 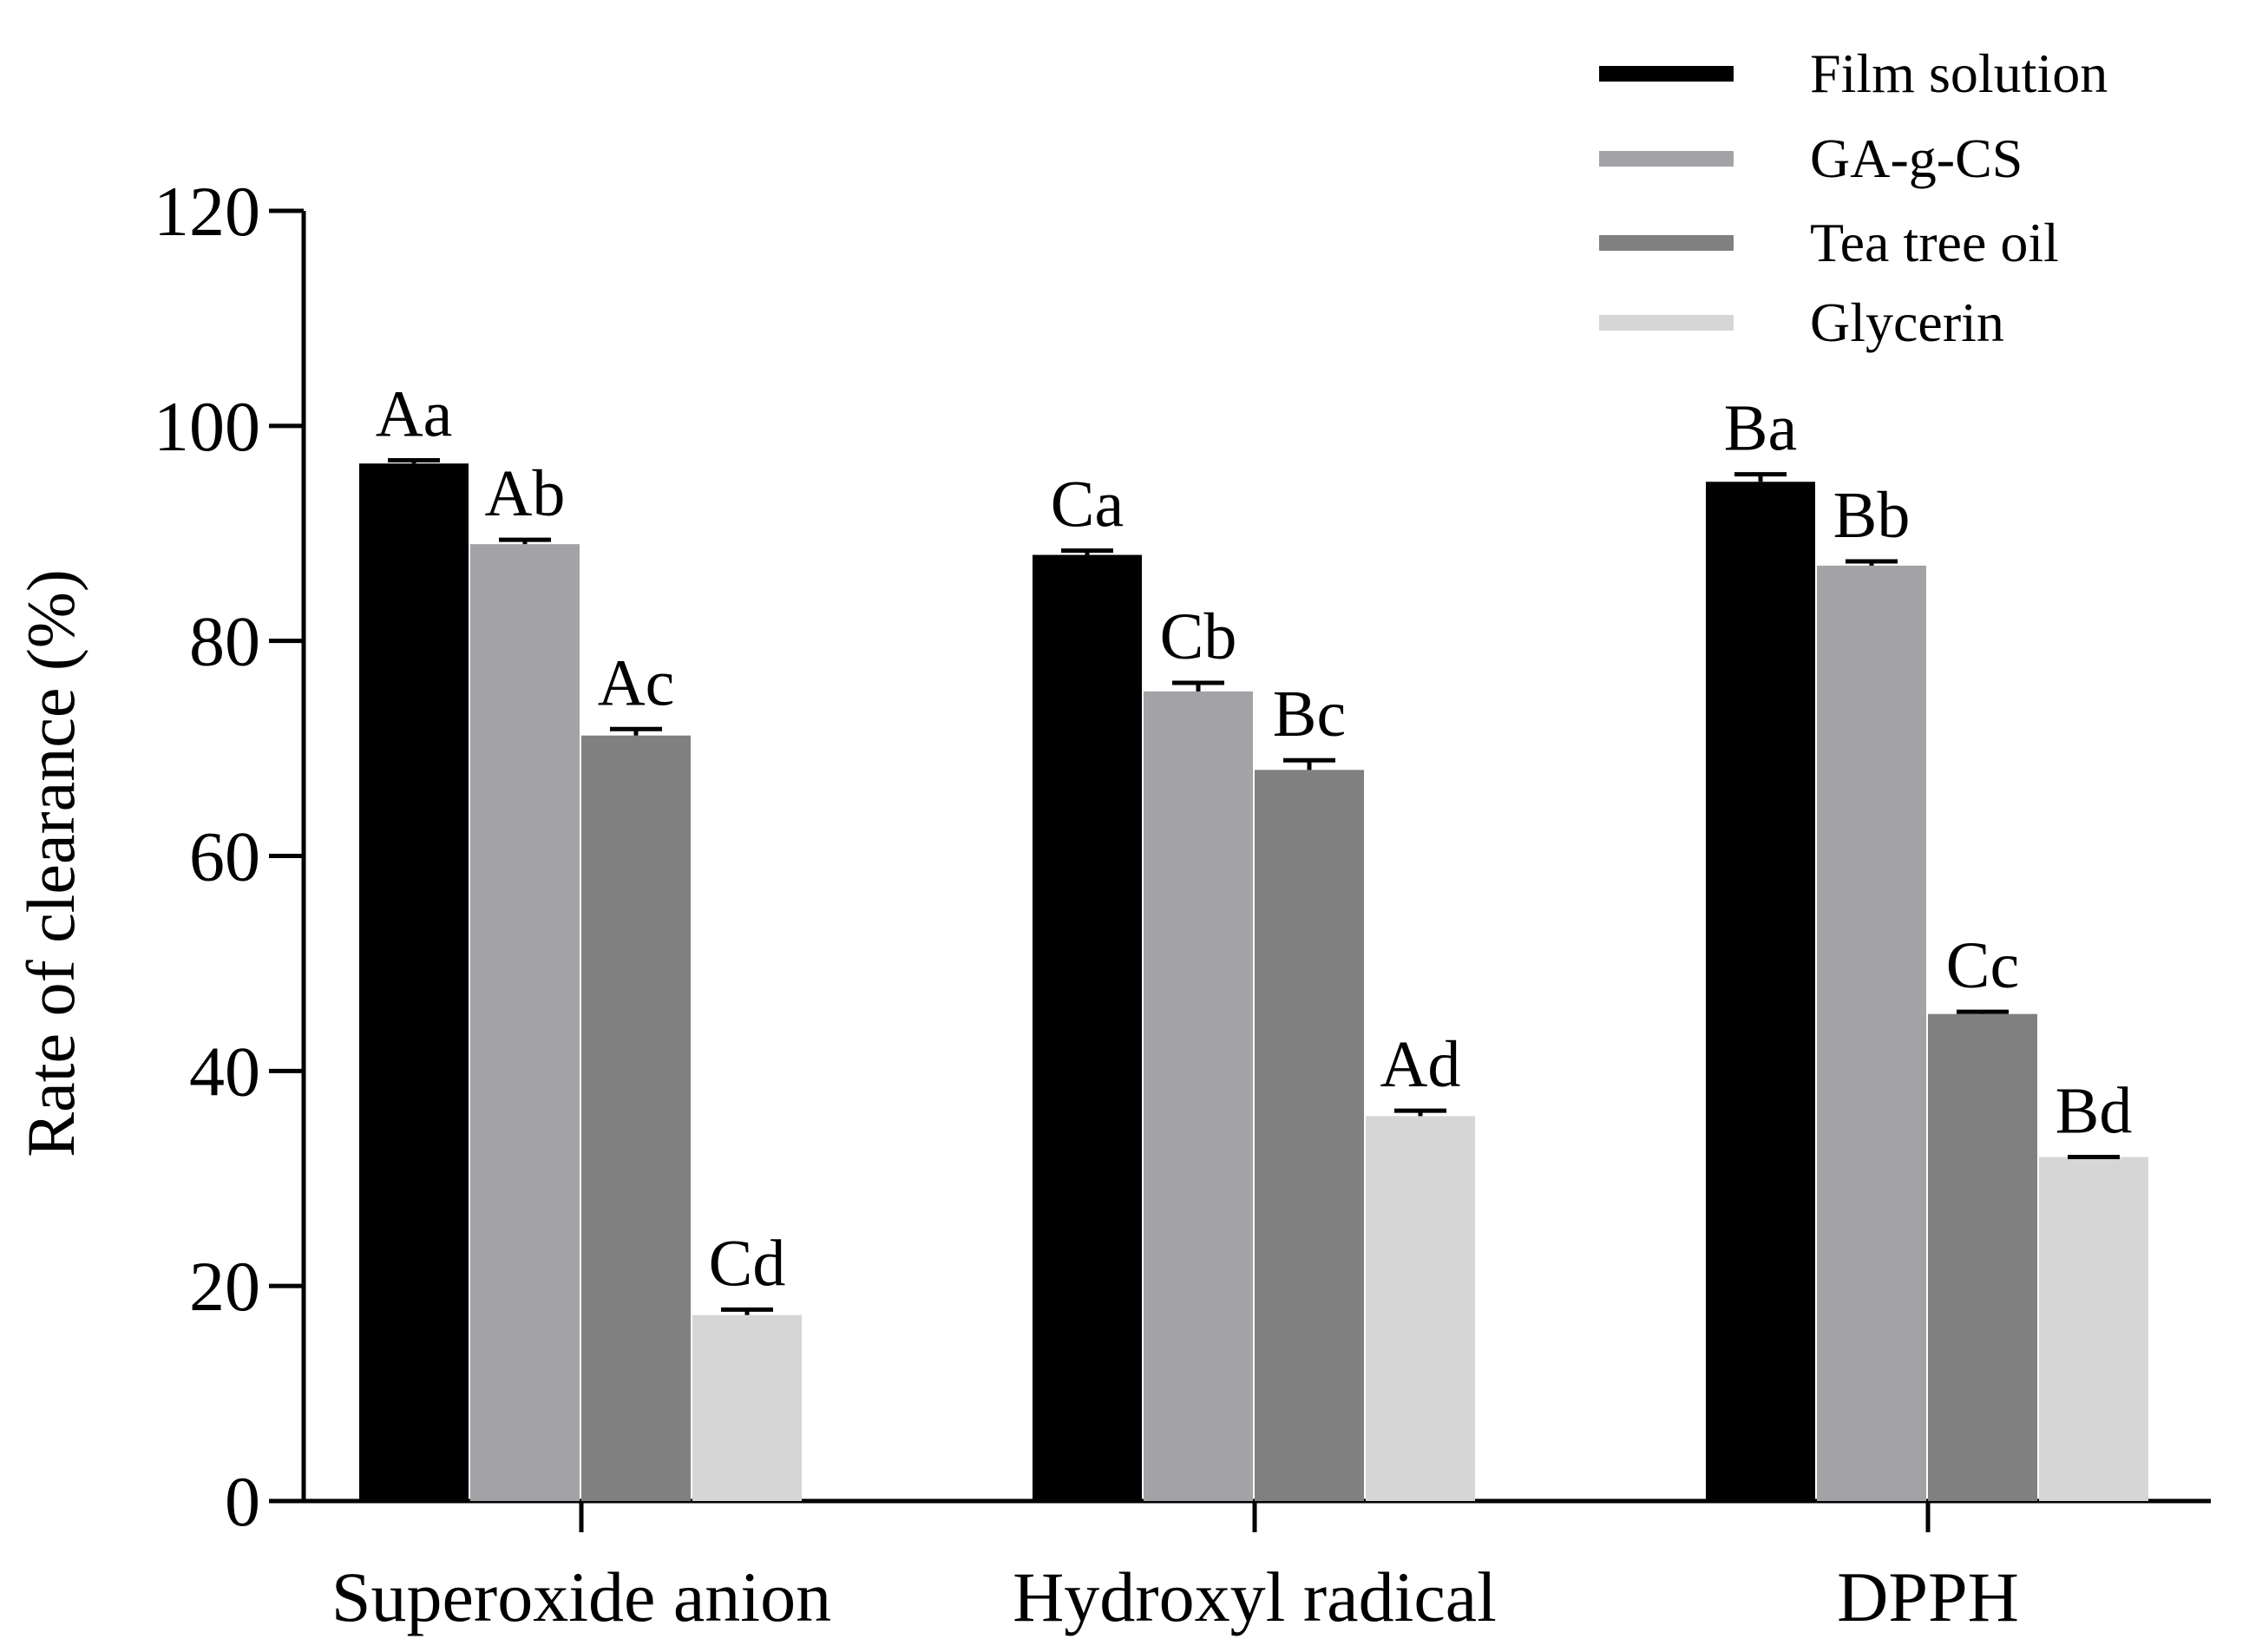 I want to click on y-axis-title: Rate of clearance (%), so click(x=51, y=863).